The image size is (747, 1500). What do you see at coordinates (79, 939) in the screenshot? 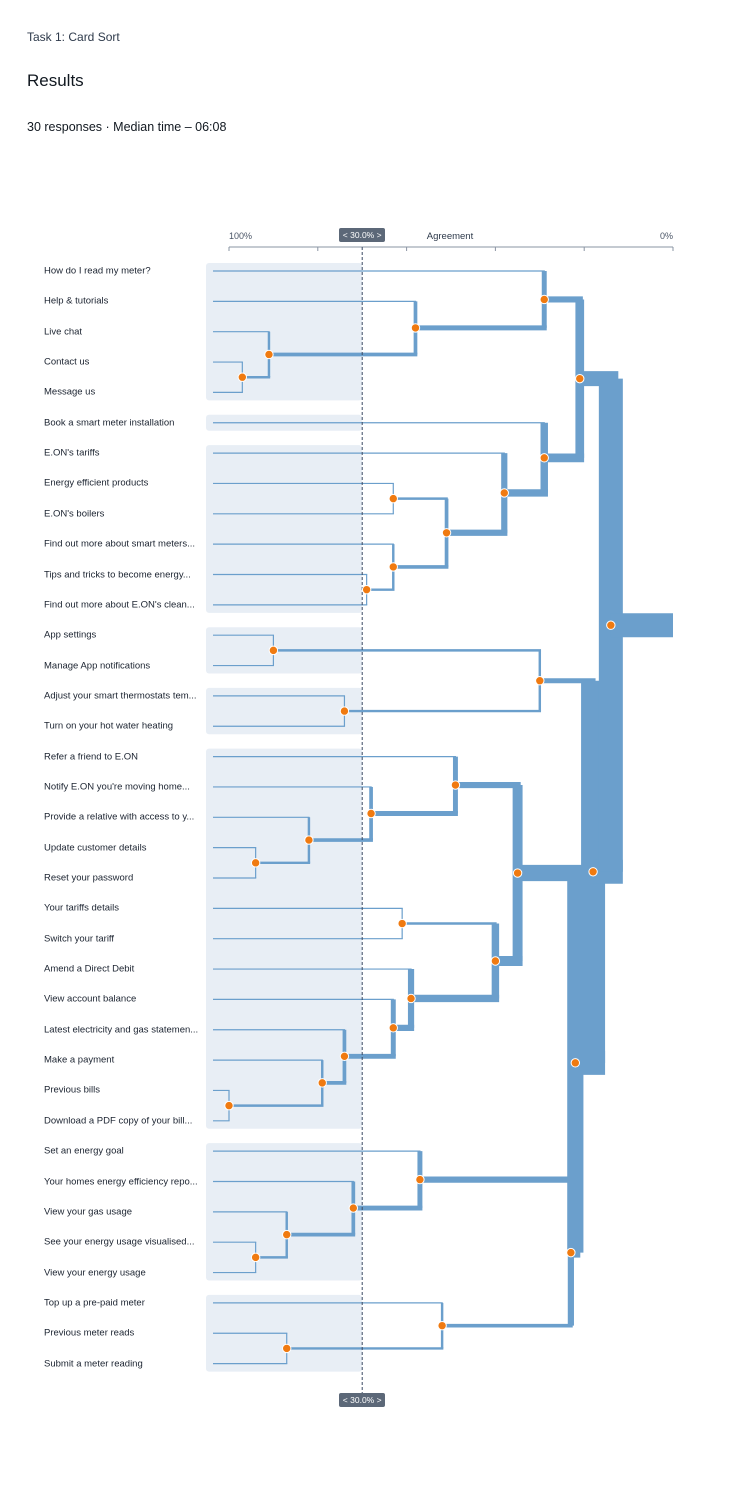
I see `card-label: Switch your tariff` at bounding box center [79, 939].